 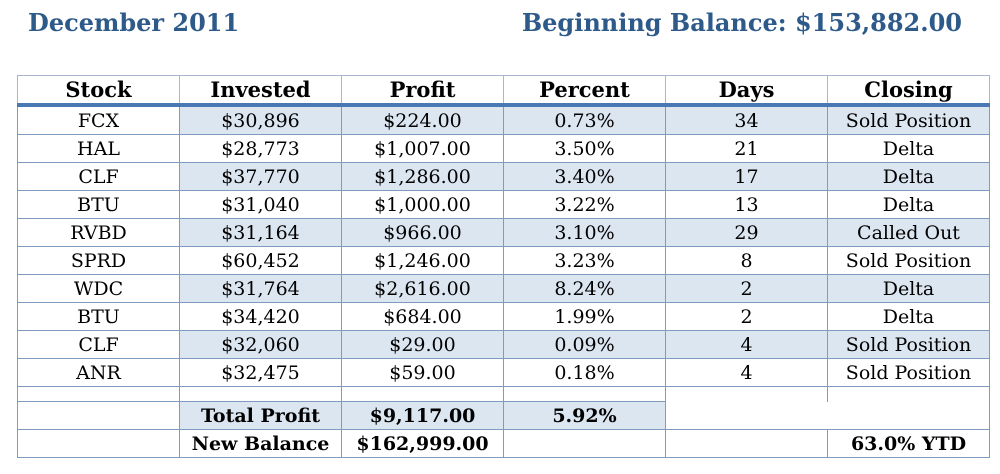 I want to click on cell-profit: $2,616.00, so click(x=422, y=288).